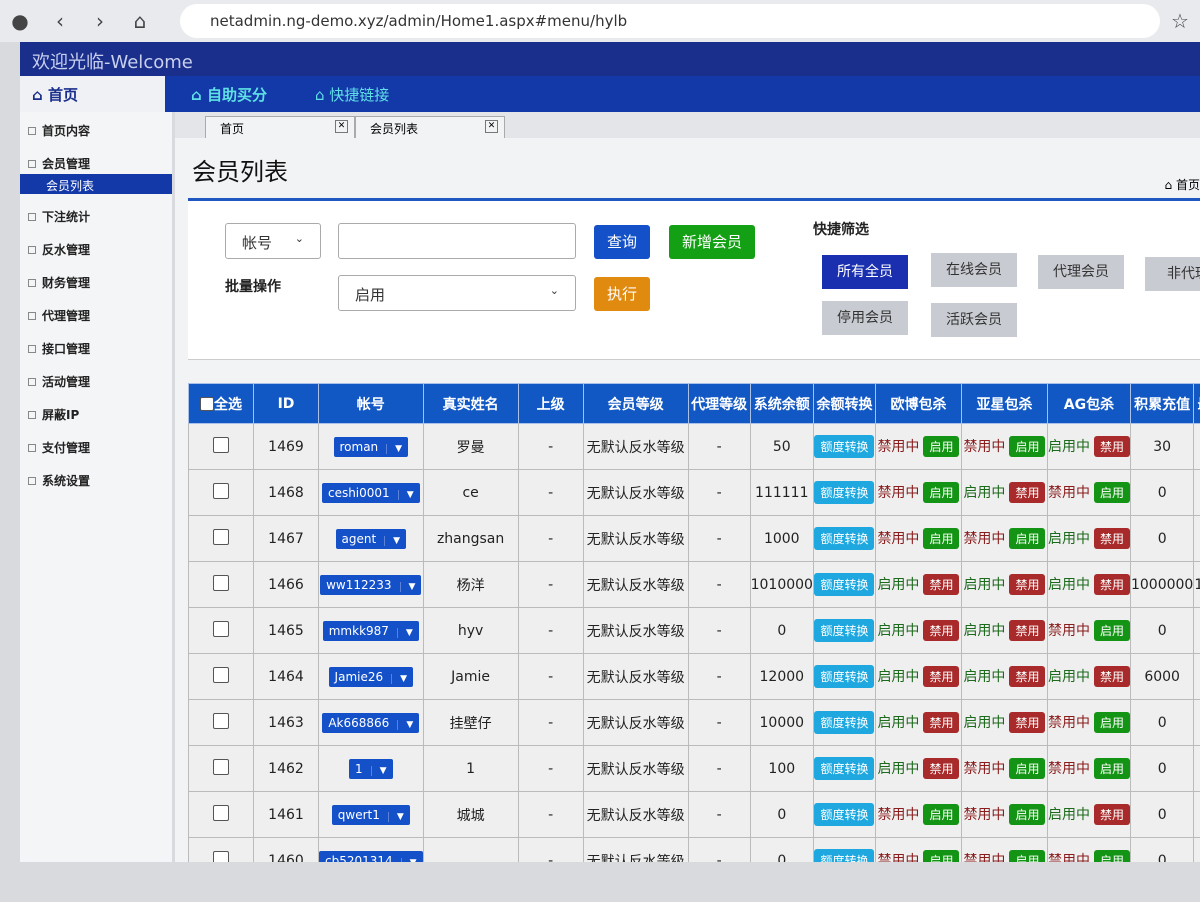 The height and width of the screenshot is (902, 1200). Describe the element at coordinates (352, 94) in the screenshot. I see `nav-quick-links: ⌂ 快捷链接` at that location.